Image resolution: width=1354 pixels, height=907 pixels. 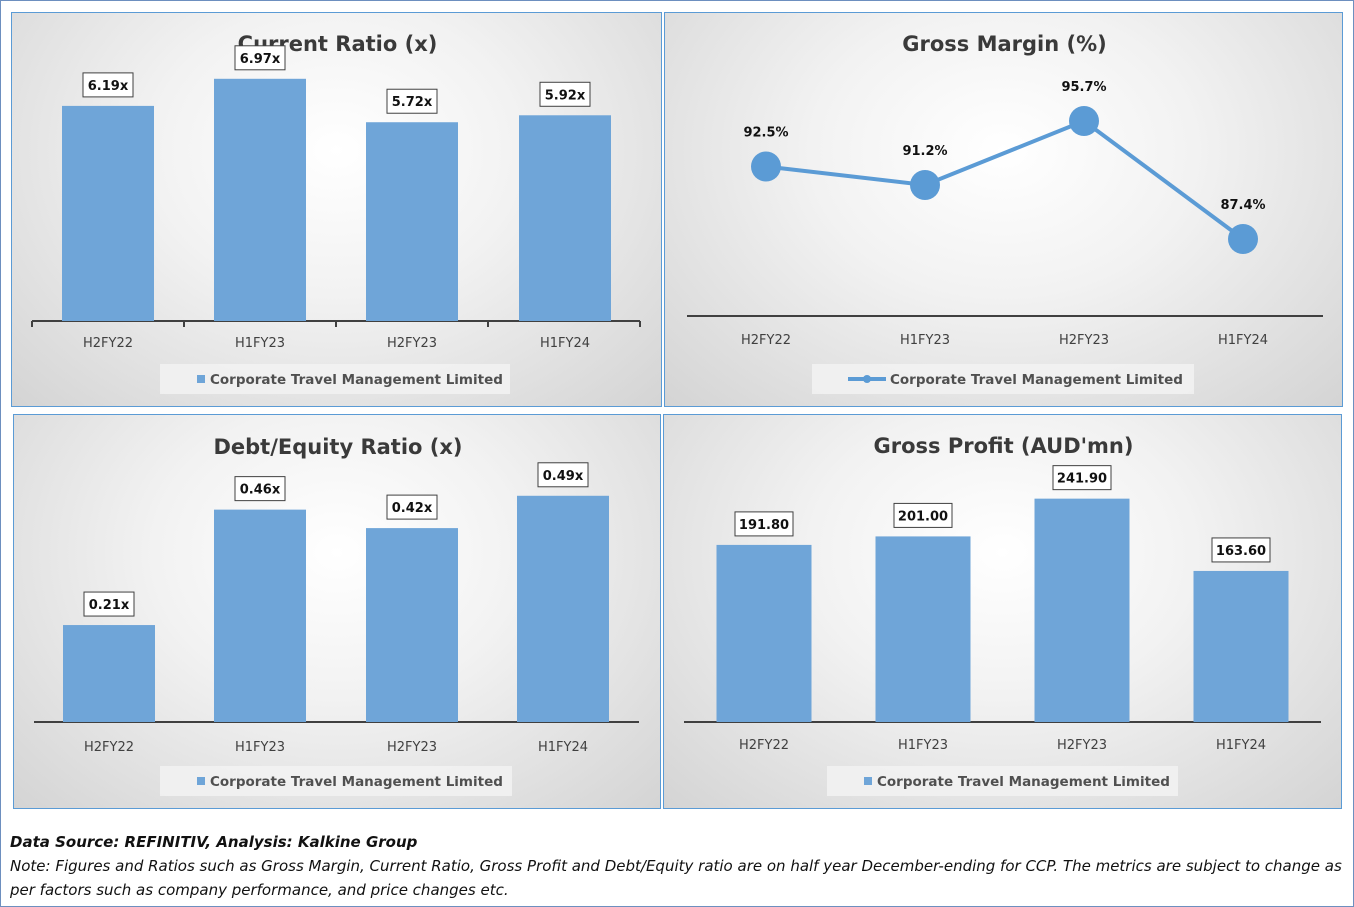 What do you see at coordinates (1004, 44) in the screenshot?
I see `chart-title: Gross Margin (%)` at bounding box center [1004, 44].